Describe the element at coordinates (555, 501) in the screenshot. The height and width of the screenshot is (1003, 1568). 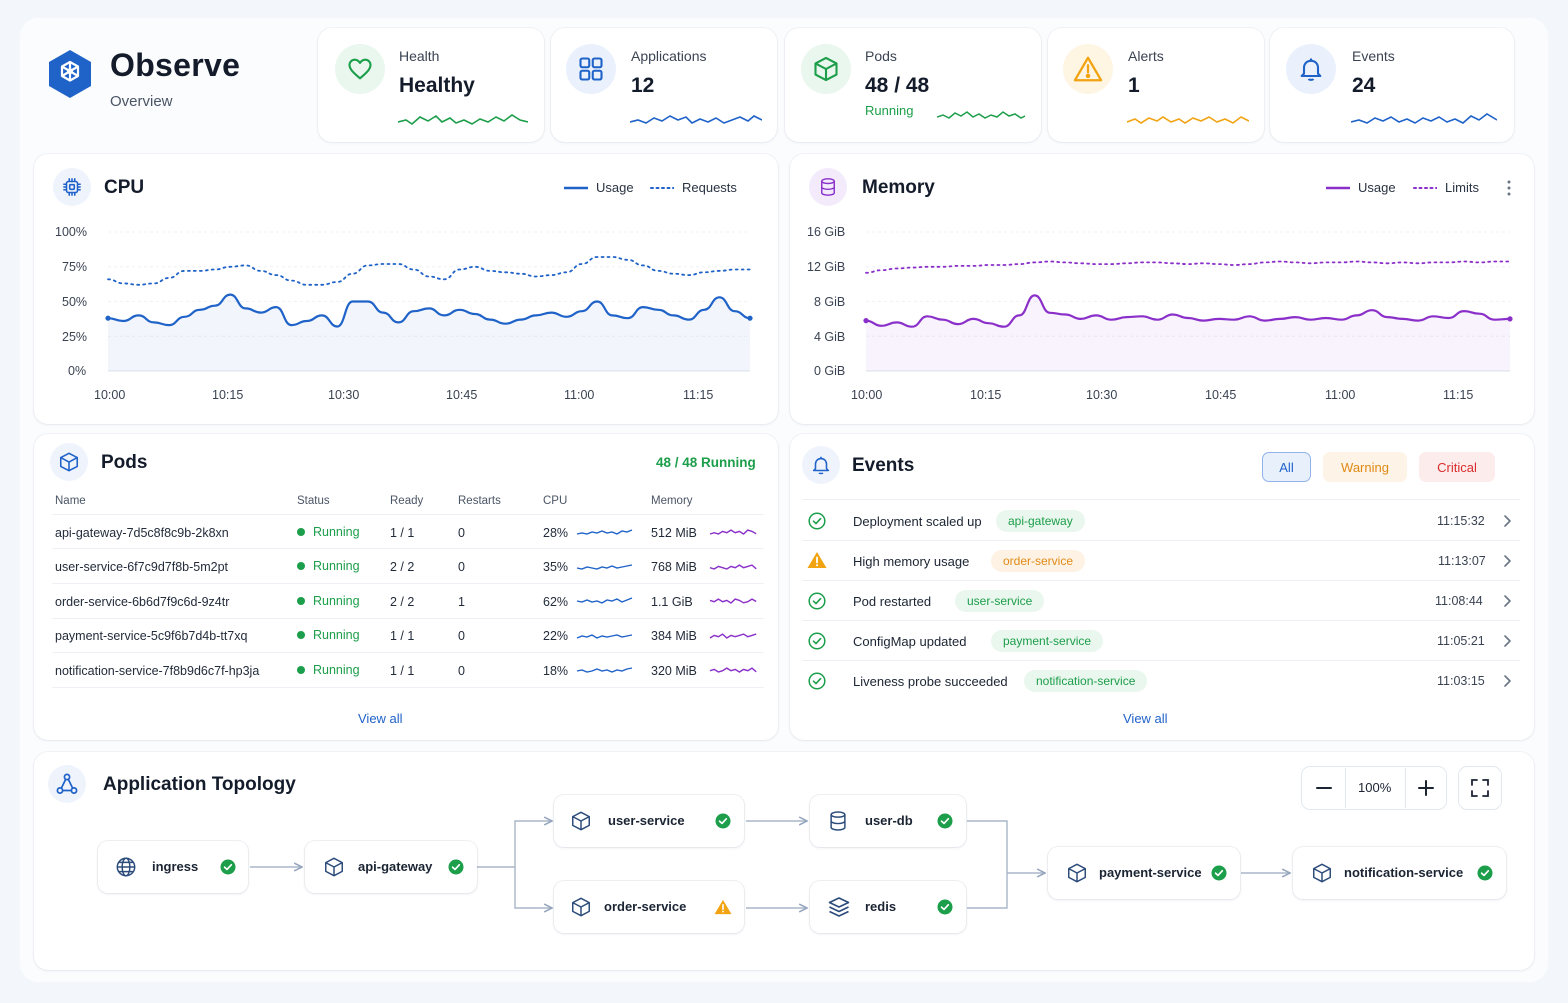
I see `column-header-cpu: CPU` at that location.